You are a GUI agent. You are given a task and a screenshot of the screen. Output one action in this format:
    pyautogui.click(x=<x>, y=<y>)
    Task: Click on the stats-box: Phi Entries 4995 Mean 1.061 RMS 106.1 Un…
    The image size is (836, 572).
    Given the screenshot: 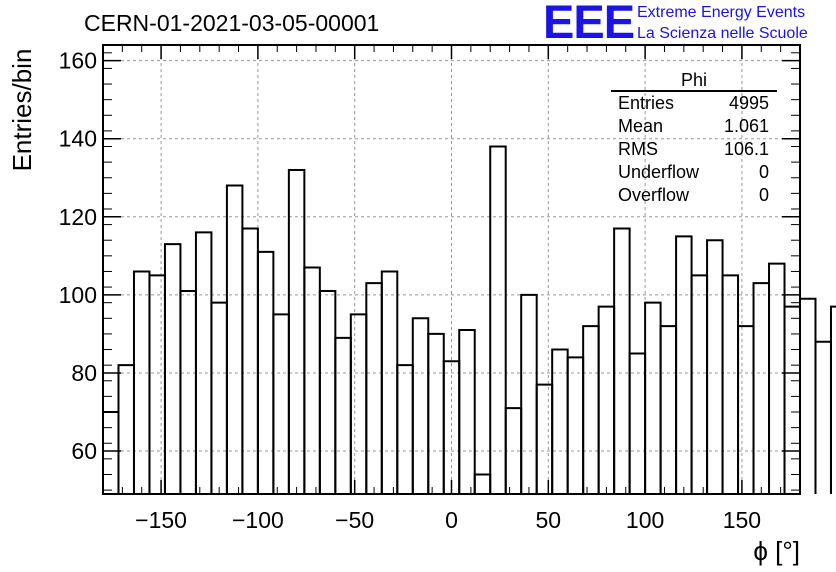 What is the action you would take?
    pyautogui.click(x=694, y=138)
    